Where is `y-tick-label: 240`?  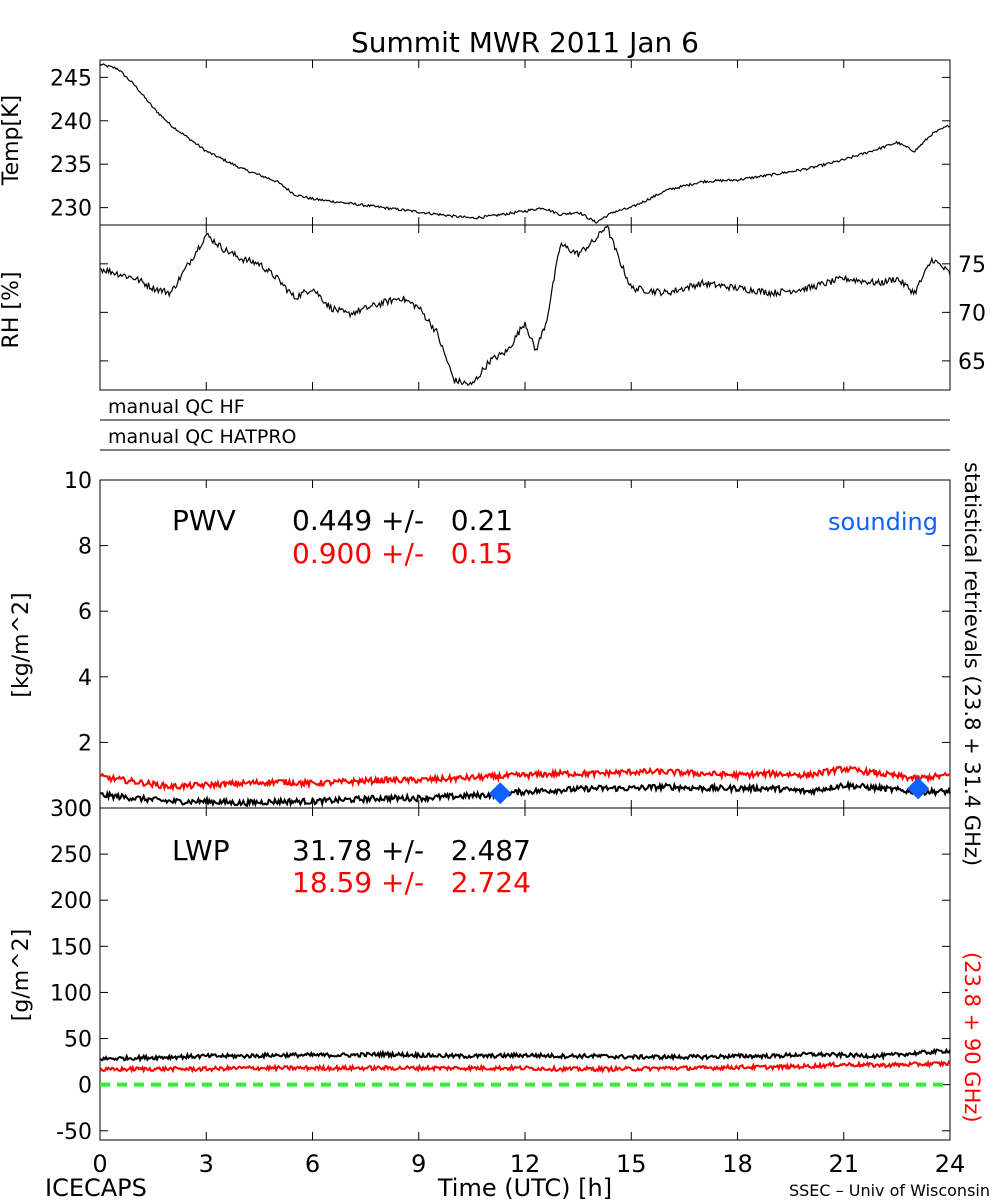 y-tick-label: 240 is located at coordinates (71, 122).